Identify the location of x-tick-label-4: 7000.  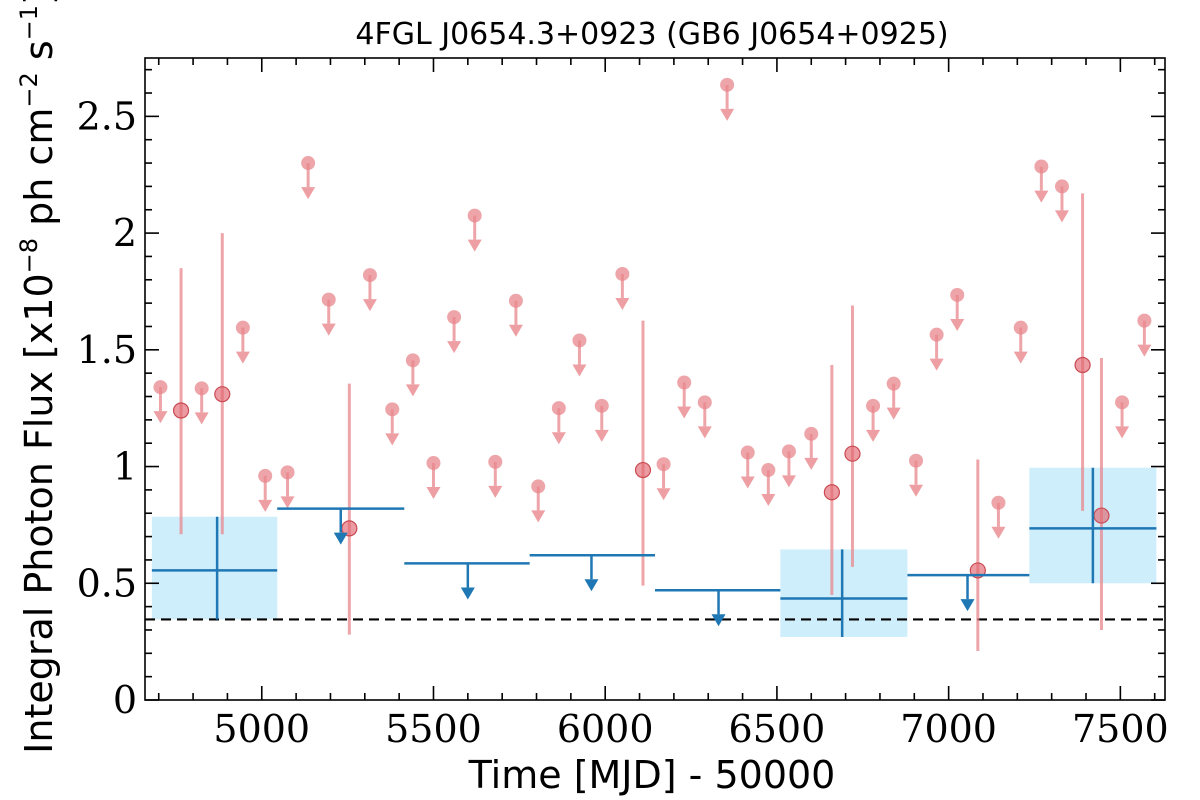
(948, 729).